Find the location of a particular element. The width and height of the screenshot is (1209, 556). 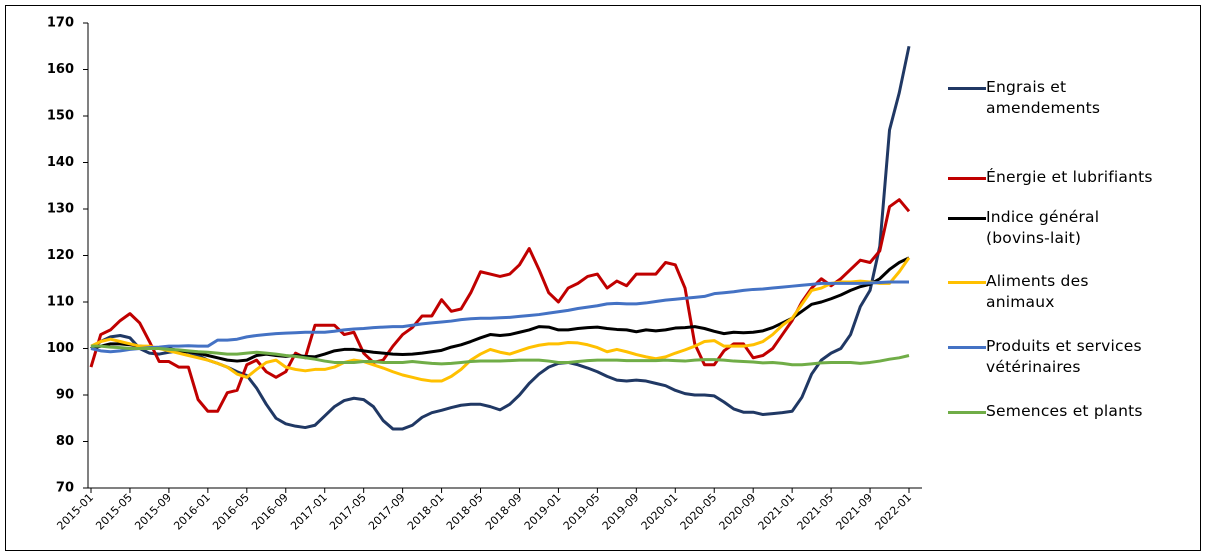

y-tick-label: 80 is located at coordinates (65, 441).